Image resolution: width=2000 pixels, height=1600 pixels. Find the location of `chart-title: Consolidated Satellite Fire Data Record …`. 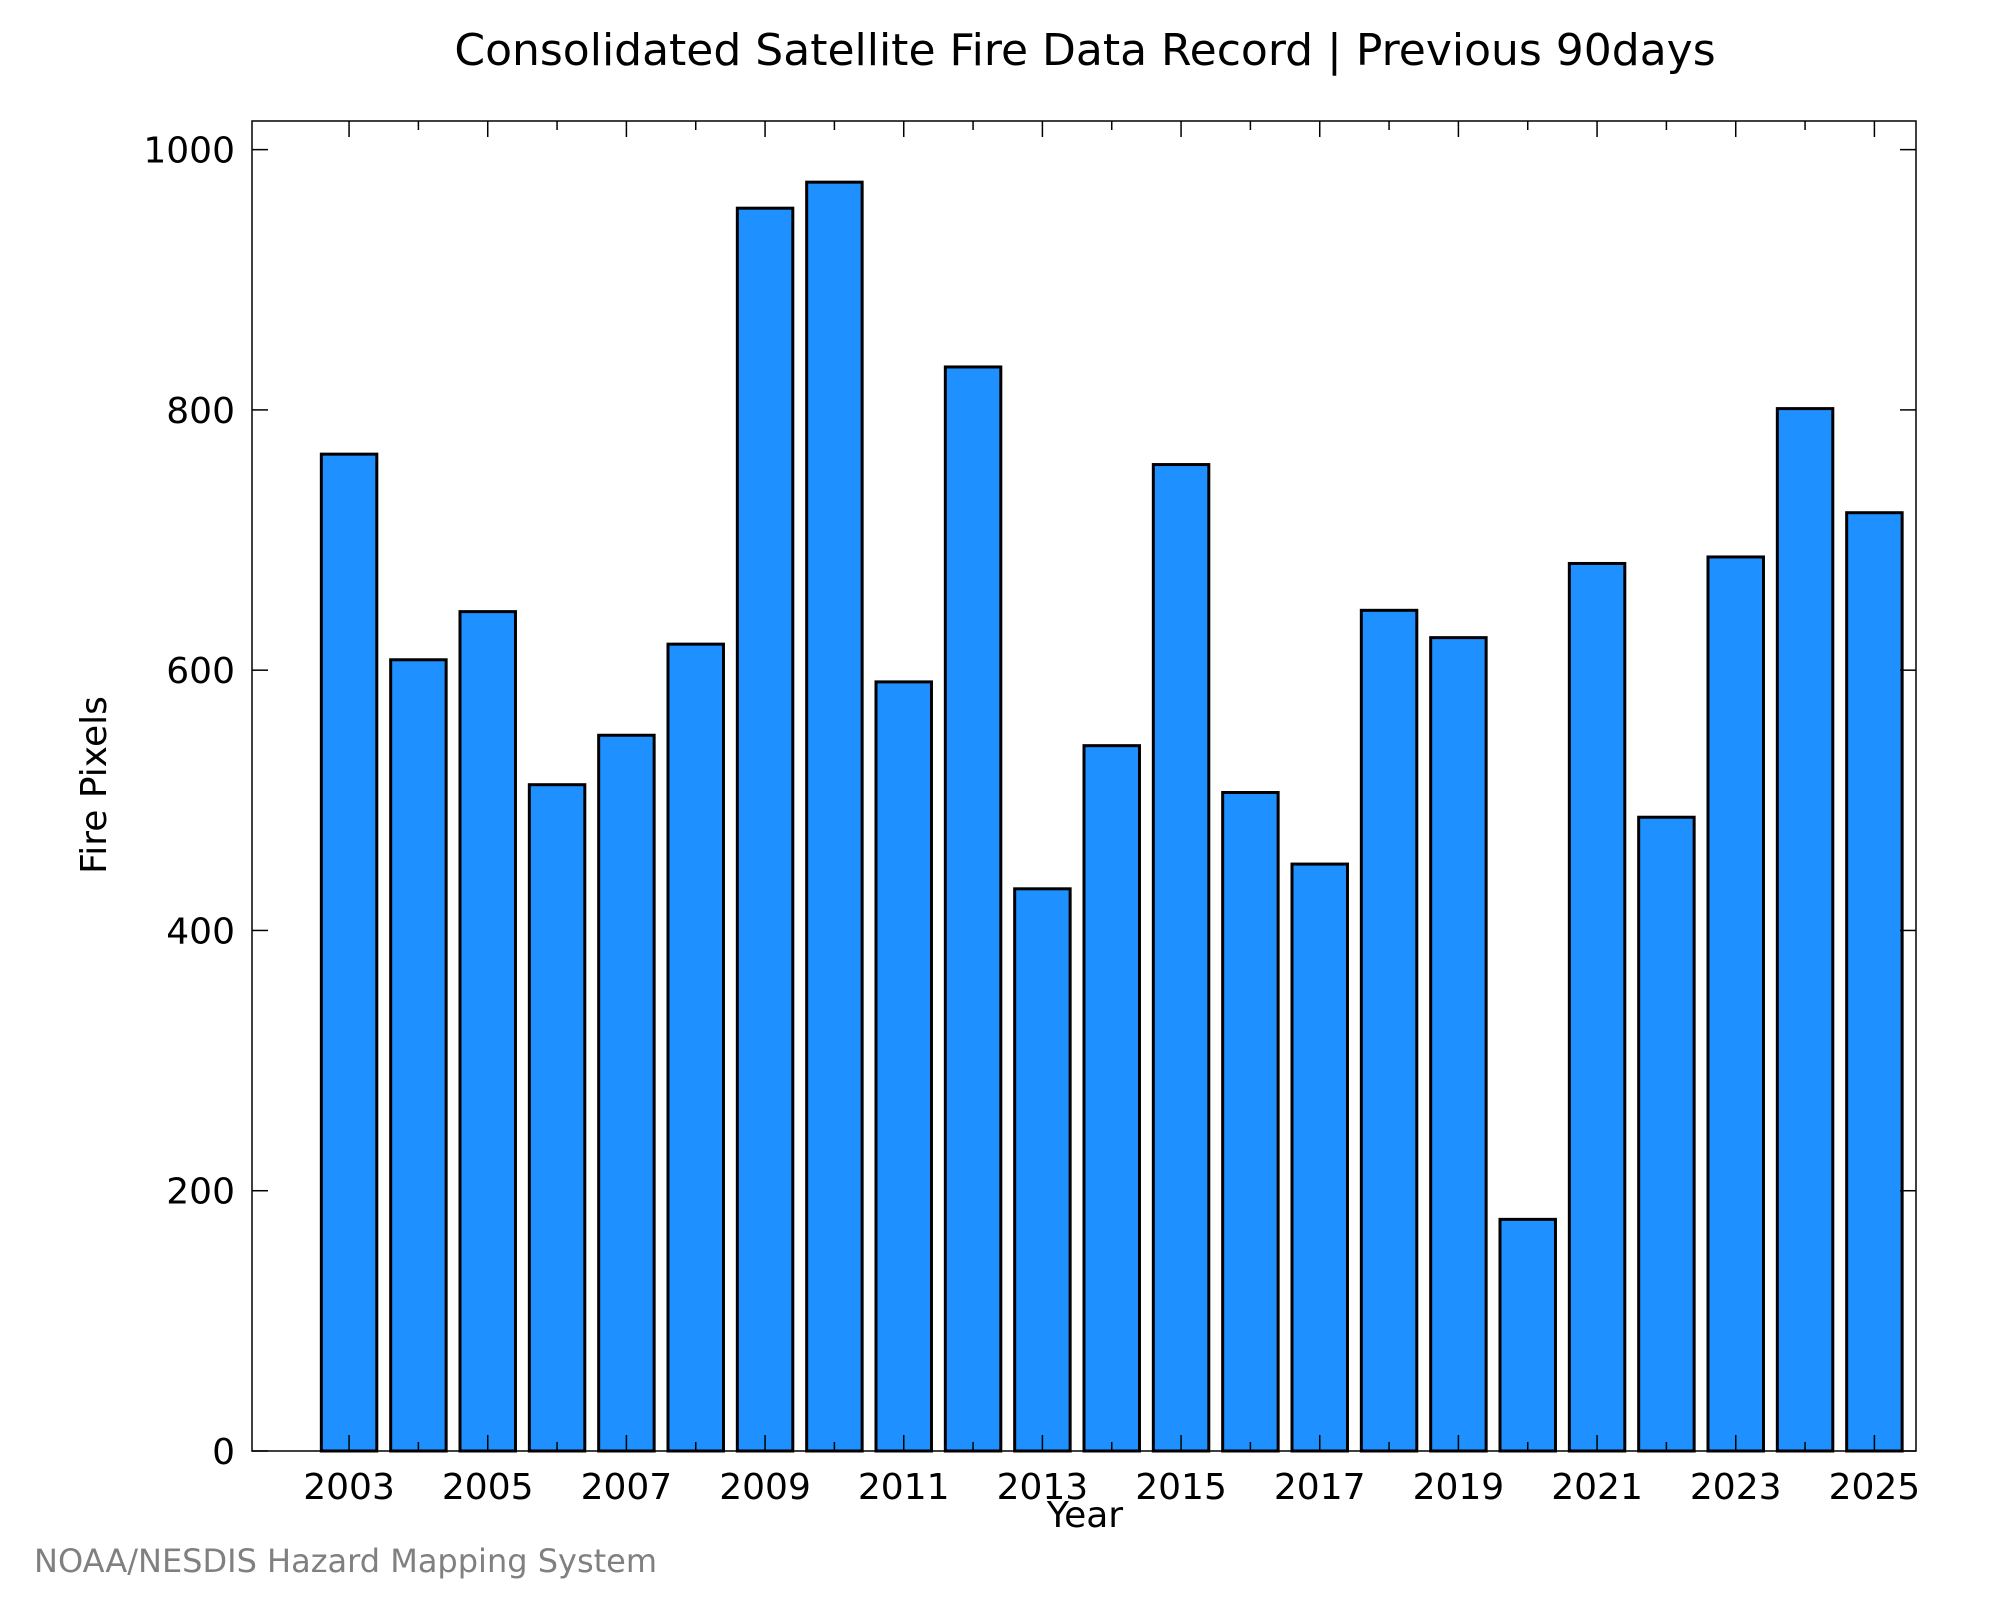

chart-title: Consolidated Satellite Fire Data Record … is located at coordinates (1084, 50).